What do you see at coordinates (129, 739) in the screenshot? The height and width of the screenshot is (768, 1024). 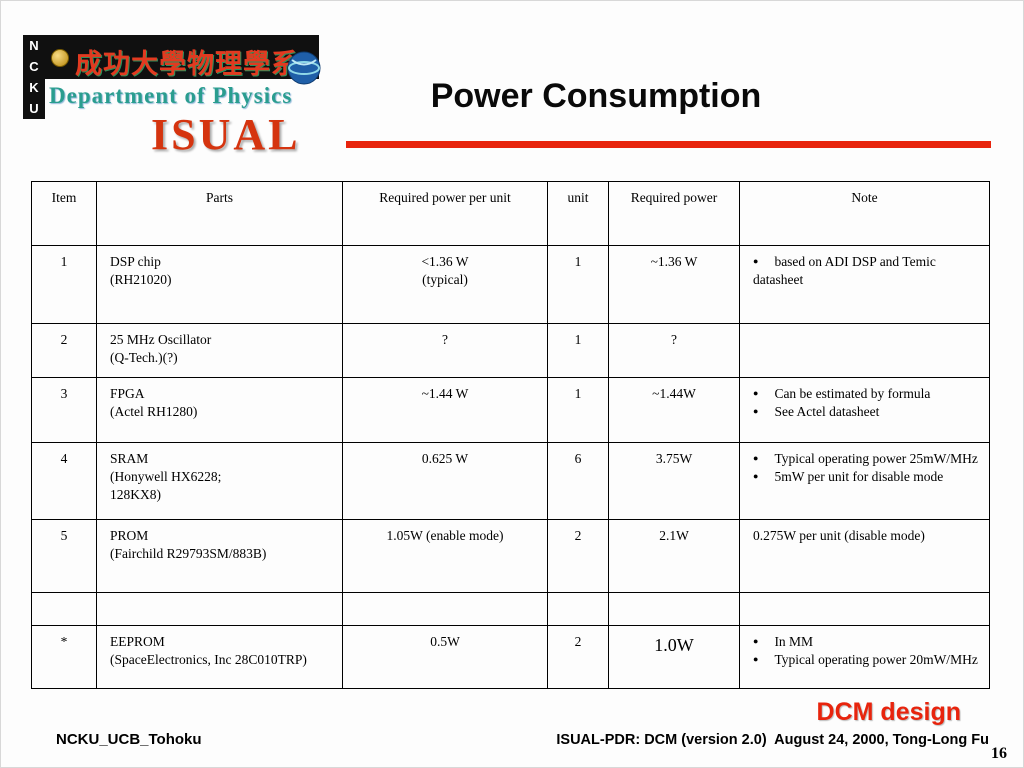 I see `footer-institutions: NCKU_UCB_Tohoku` at bounding box center [129, 739].